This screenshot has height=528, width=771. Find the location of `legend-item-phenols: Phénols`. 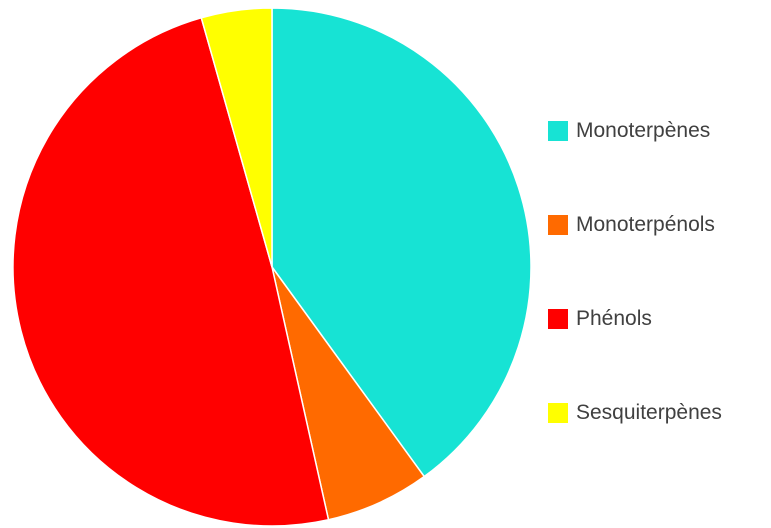

legend-item-phenols: Phénols is located at coordinates (635, 319).